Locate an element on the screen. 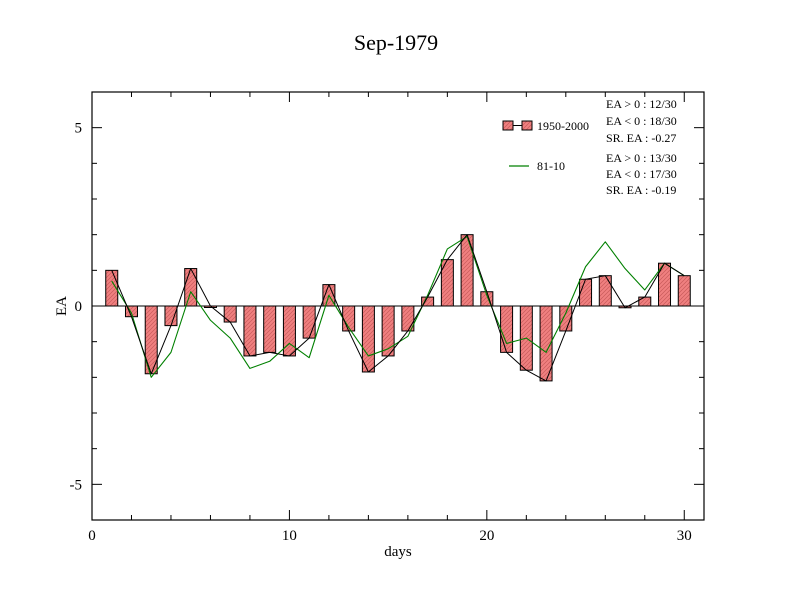 The width and height of the screenshot is (792, 612). legend-swatch-1950-2000-right is located at coordinates (527, 125).